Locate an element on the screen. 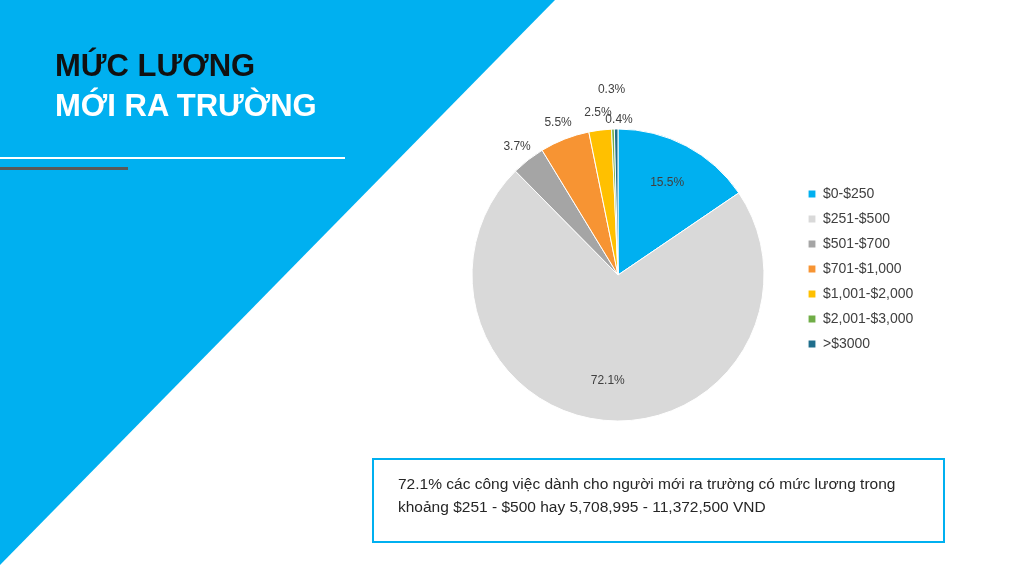  legend-label: >$3000 is located at coordinates (847, 343).